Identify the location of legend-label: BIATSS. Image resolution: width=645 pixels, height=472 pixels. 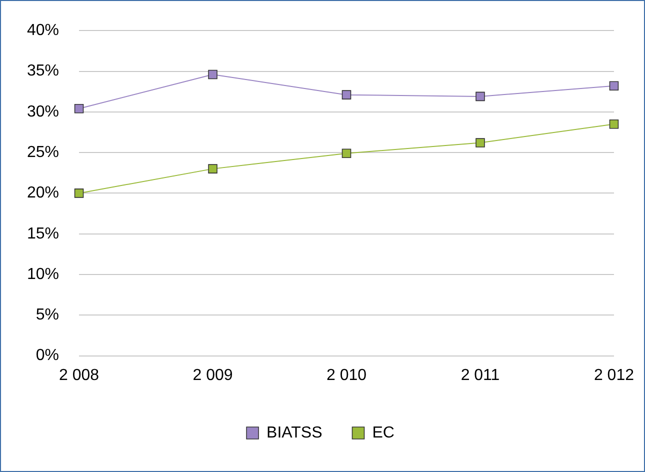
(294, 433).